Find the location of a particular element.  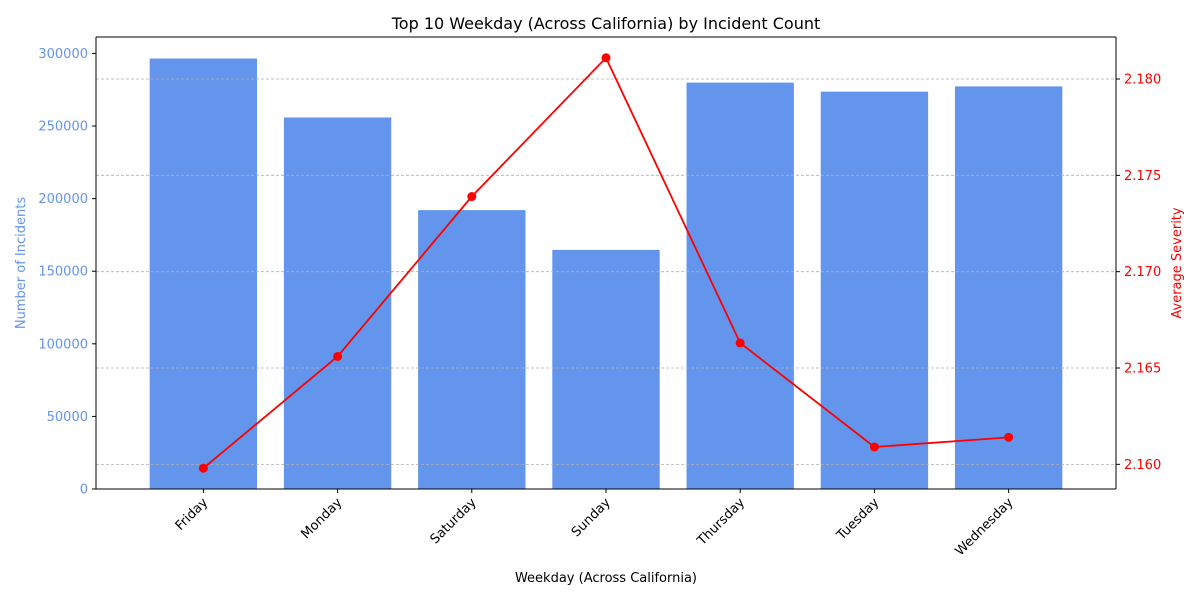

y-tick-label: 300000 is located at coordinates (63, 54).